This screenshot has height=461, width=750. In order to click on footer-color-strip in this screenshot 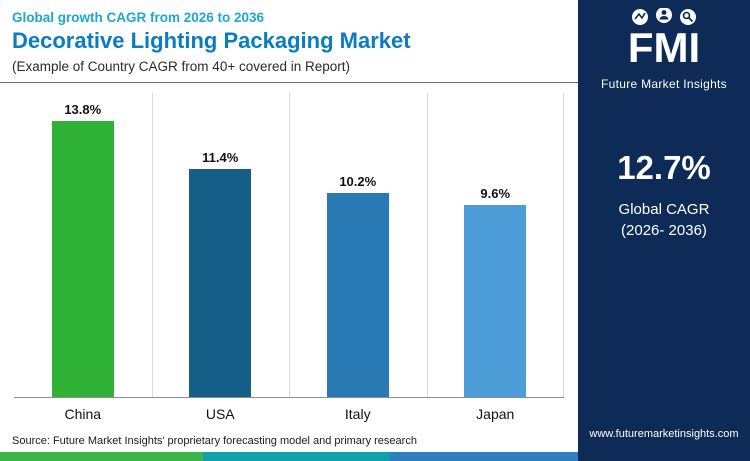, I will do `click(375, 456)`.